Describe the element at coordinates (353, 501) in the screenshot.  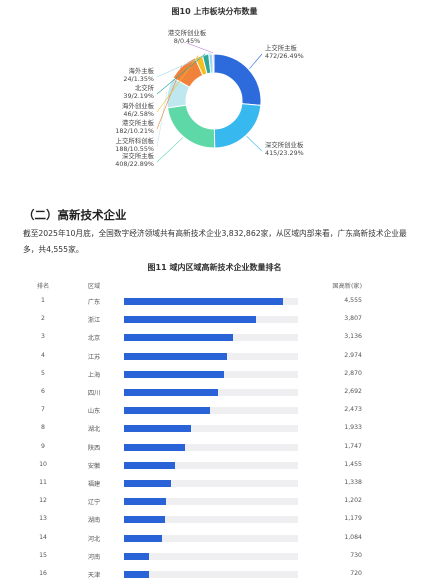
I see `bar-value-label: 1,202` at that location.